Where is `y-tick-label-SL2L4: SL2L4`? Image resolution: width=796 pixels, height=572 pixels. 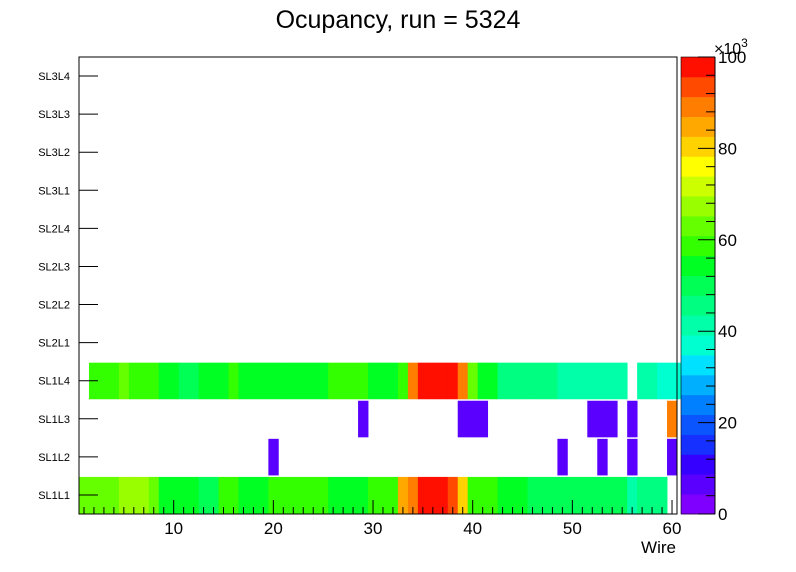
y-tick-label-SL2L4: SL2L4 is located at coordinates (54, 229).